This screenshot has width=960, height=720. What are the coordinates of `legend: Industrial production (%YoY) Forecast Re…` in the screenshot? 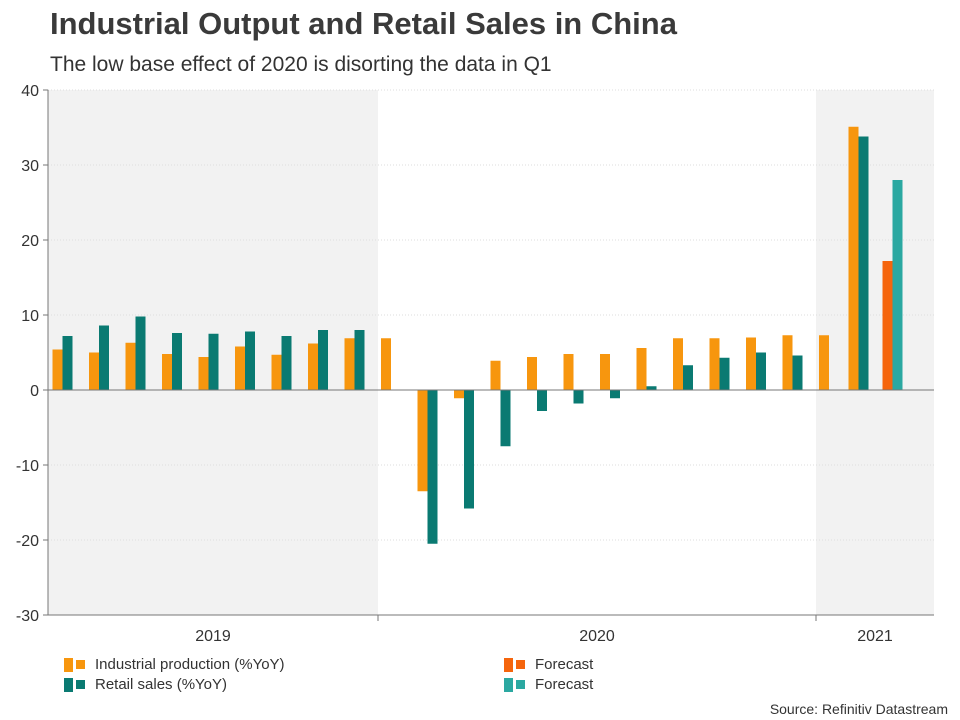 It's located at (410, 676).